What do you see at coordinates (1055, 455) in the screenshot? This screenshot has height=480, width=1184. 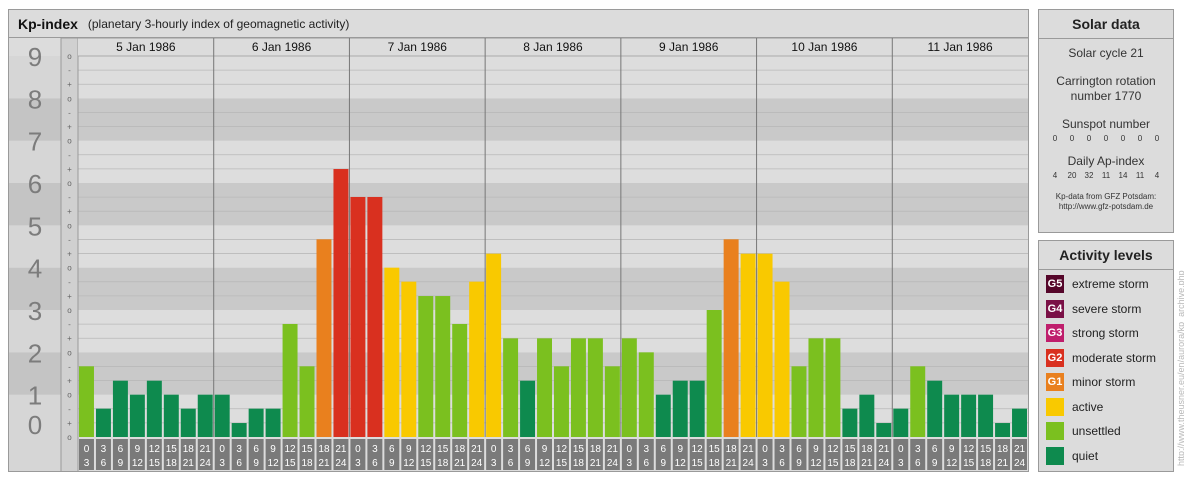 I see `legend-swatch` at bounding box center [1055, 455].